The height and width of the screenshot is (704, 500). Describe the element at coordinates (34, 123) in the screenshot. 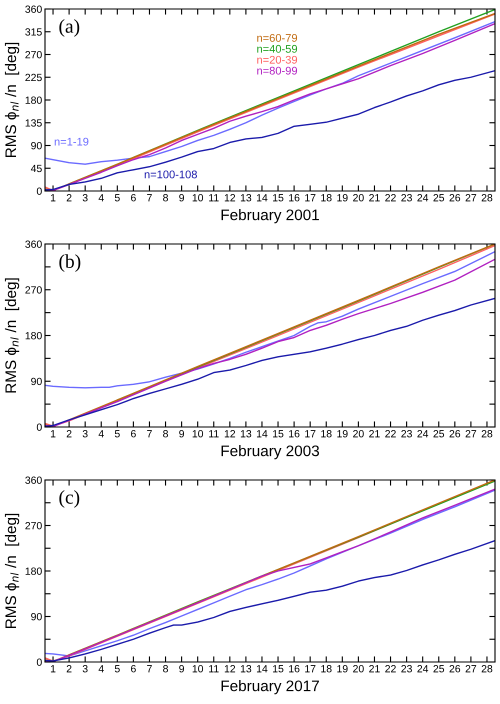

I see `y-tick-label: 135` at that location.